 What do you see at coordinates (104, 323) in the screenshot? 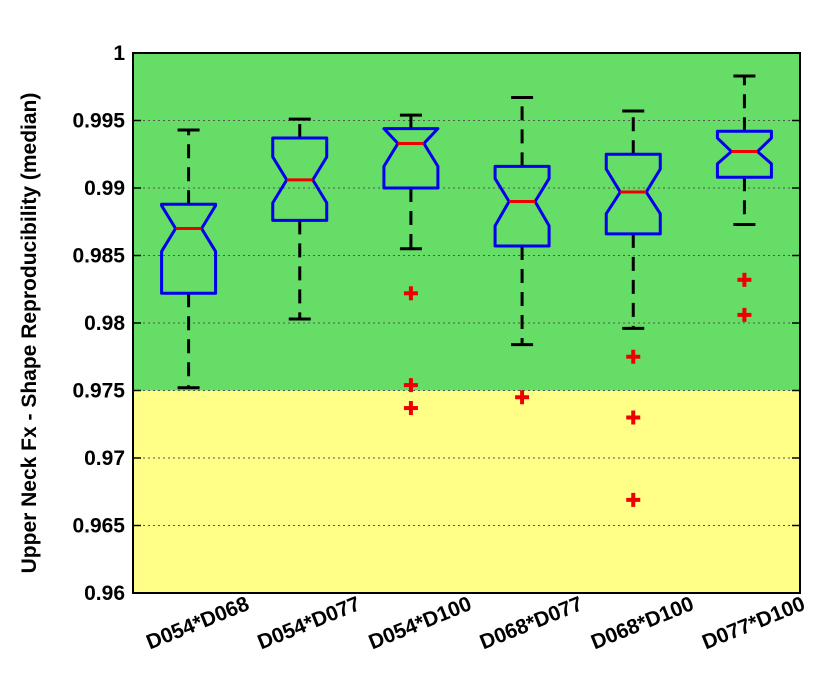
I see `y-tick-label: 0.98` at bounding box center [104, 323].